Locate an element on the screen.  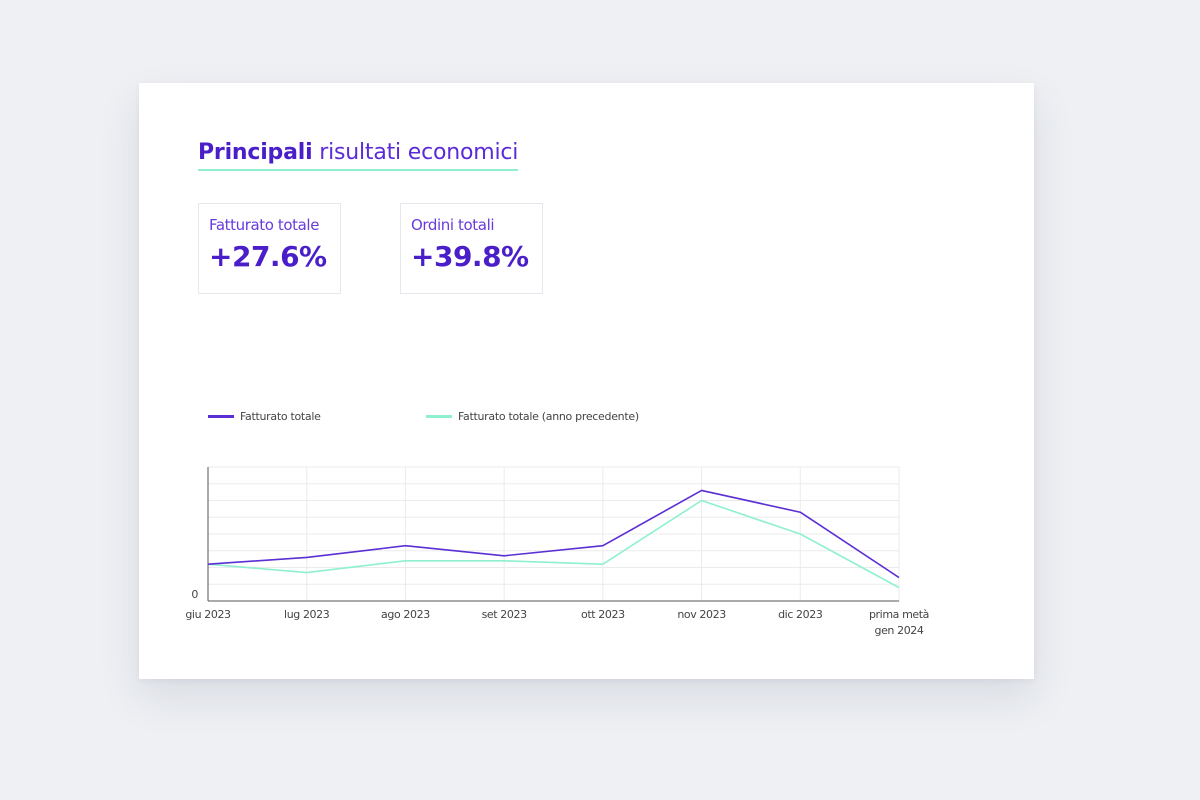
legend-label: Fatturato totale (anno precedente) is located at coordinates (548, 416).